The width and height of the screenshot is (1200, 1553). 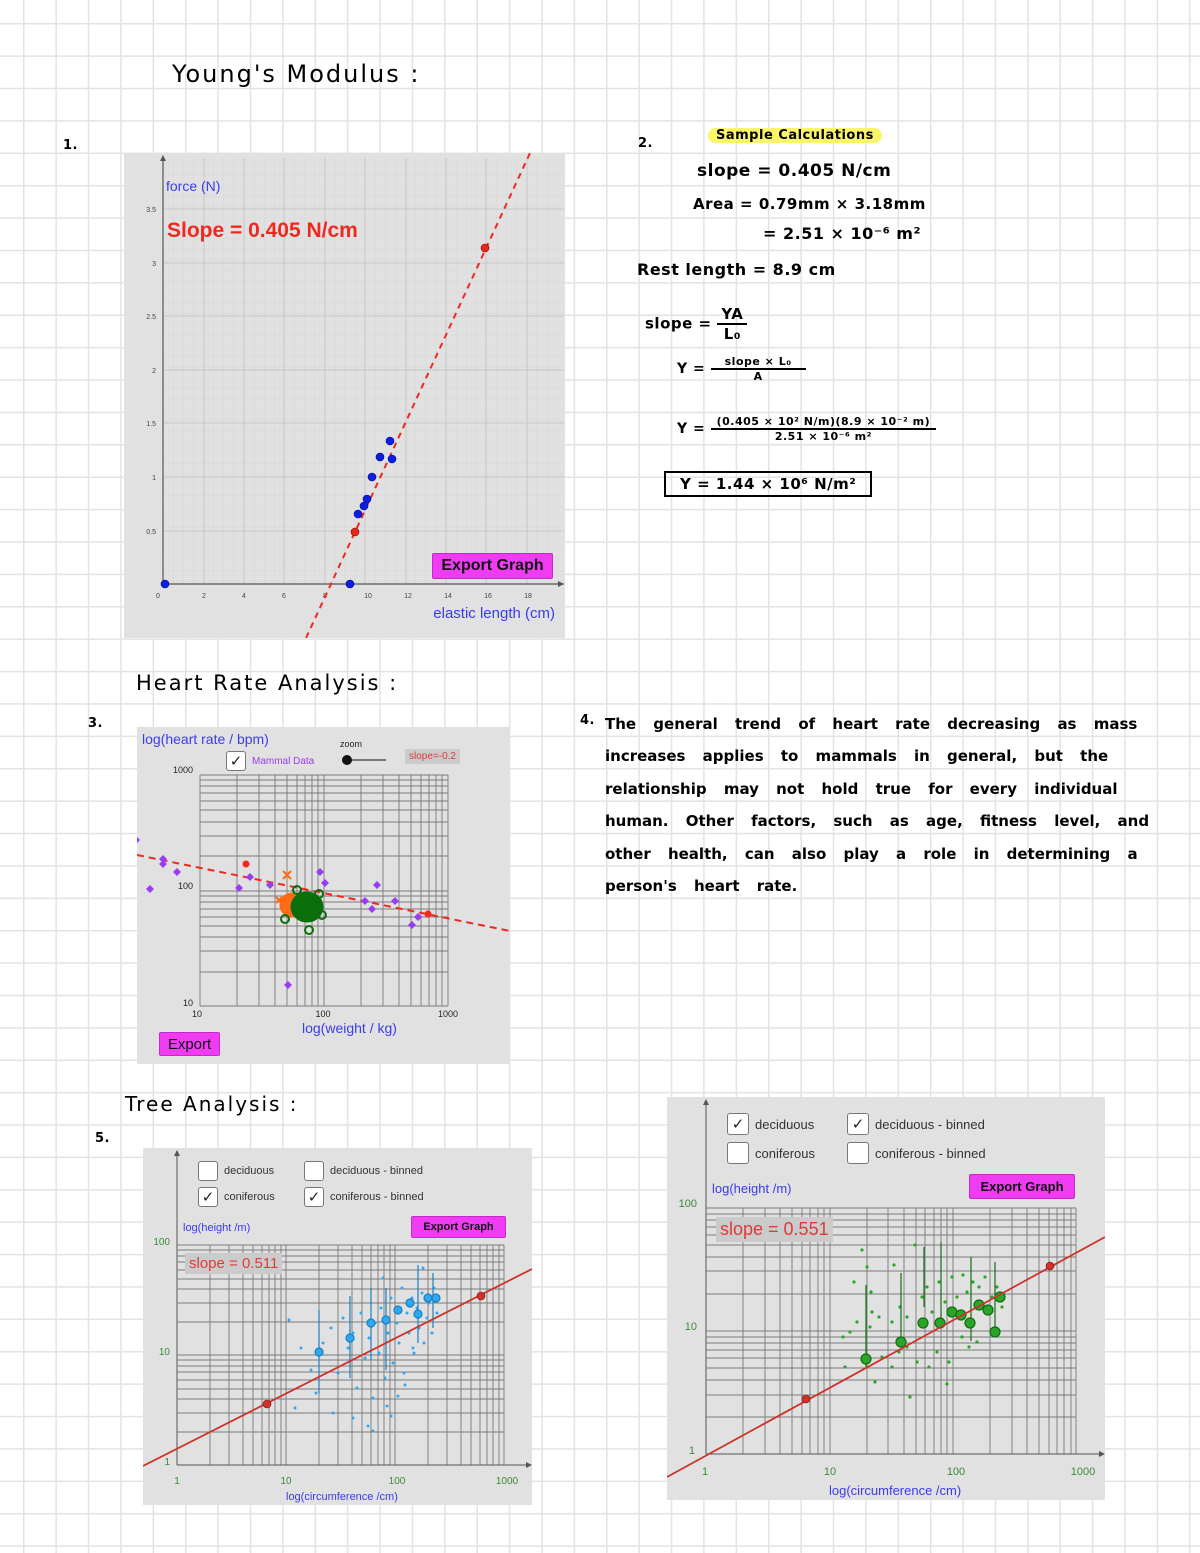 I want to click on checkbox-deciduous-binned: deciduous - binned, so click(x=363, y=1171).